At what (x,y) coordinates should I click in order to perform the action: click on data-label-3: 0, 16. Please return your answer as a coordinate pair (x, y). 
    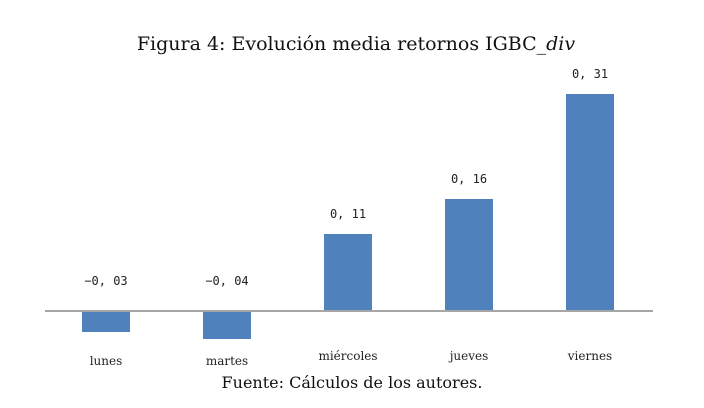
    Looking at the image, I should click on (469, 179).